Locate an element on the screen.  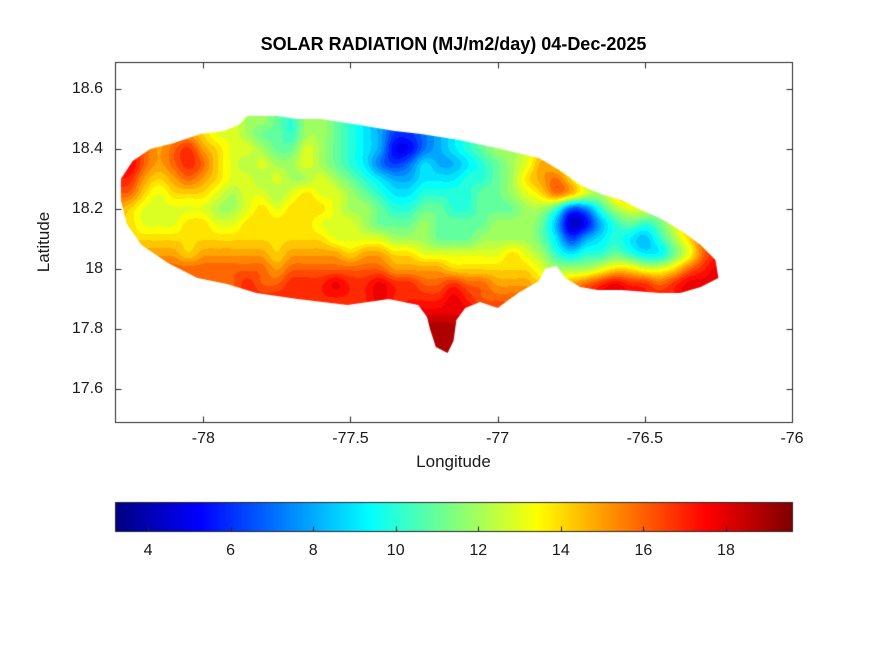
colorbar-tick-label: 10 is located at coordinates (395, 550).